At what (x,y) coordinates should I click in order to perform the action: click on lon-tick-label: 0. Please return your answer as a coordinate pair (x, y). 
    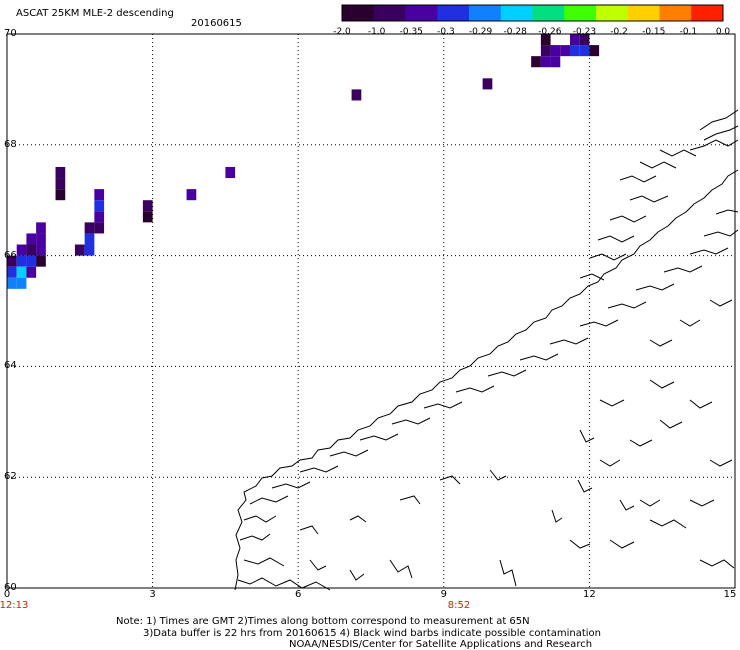
    Looking at the image, I should click on (7, 594).